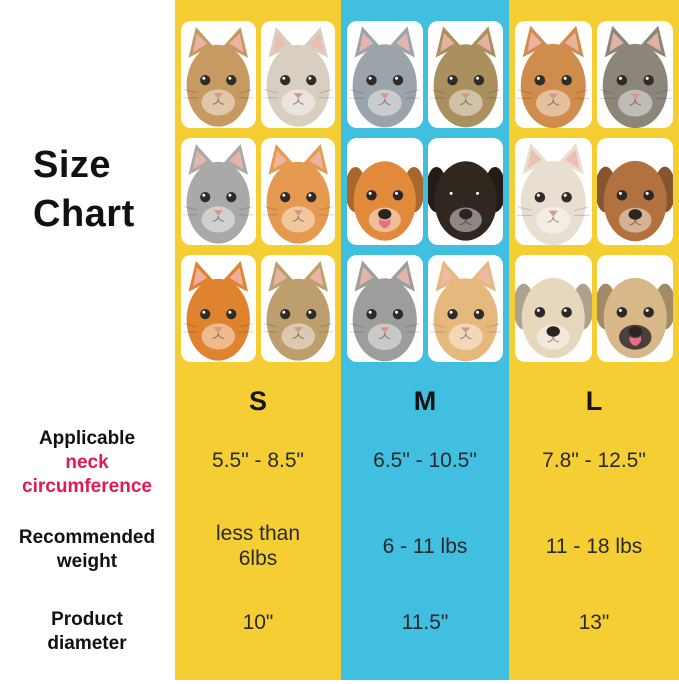 This screenshot has width=679, height=684. What do you see at coordinates (425, 400) in the screenshot?
I see `size-letter-m: M` at bounding box center [425, 400].